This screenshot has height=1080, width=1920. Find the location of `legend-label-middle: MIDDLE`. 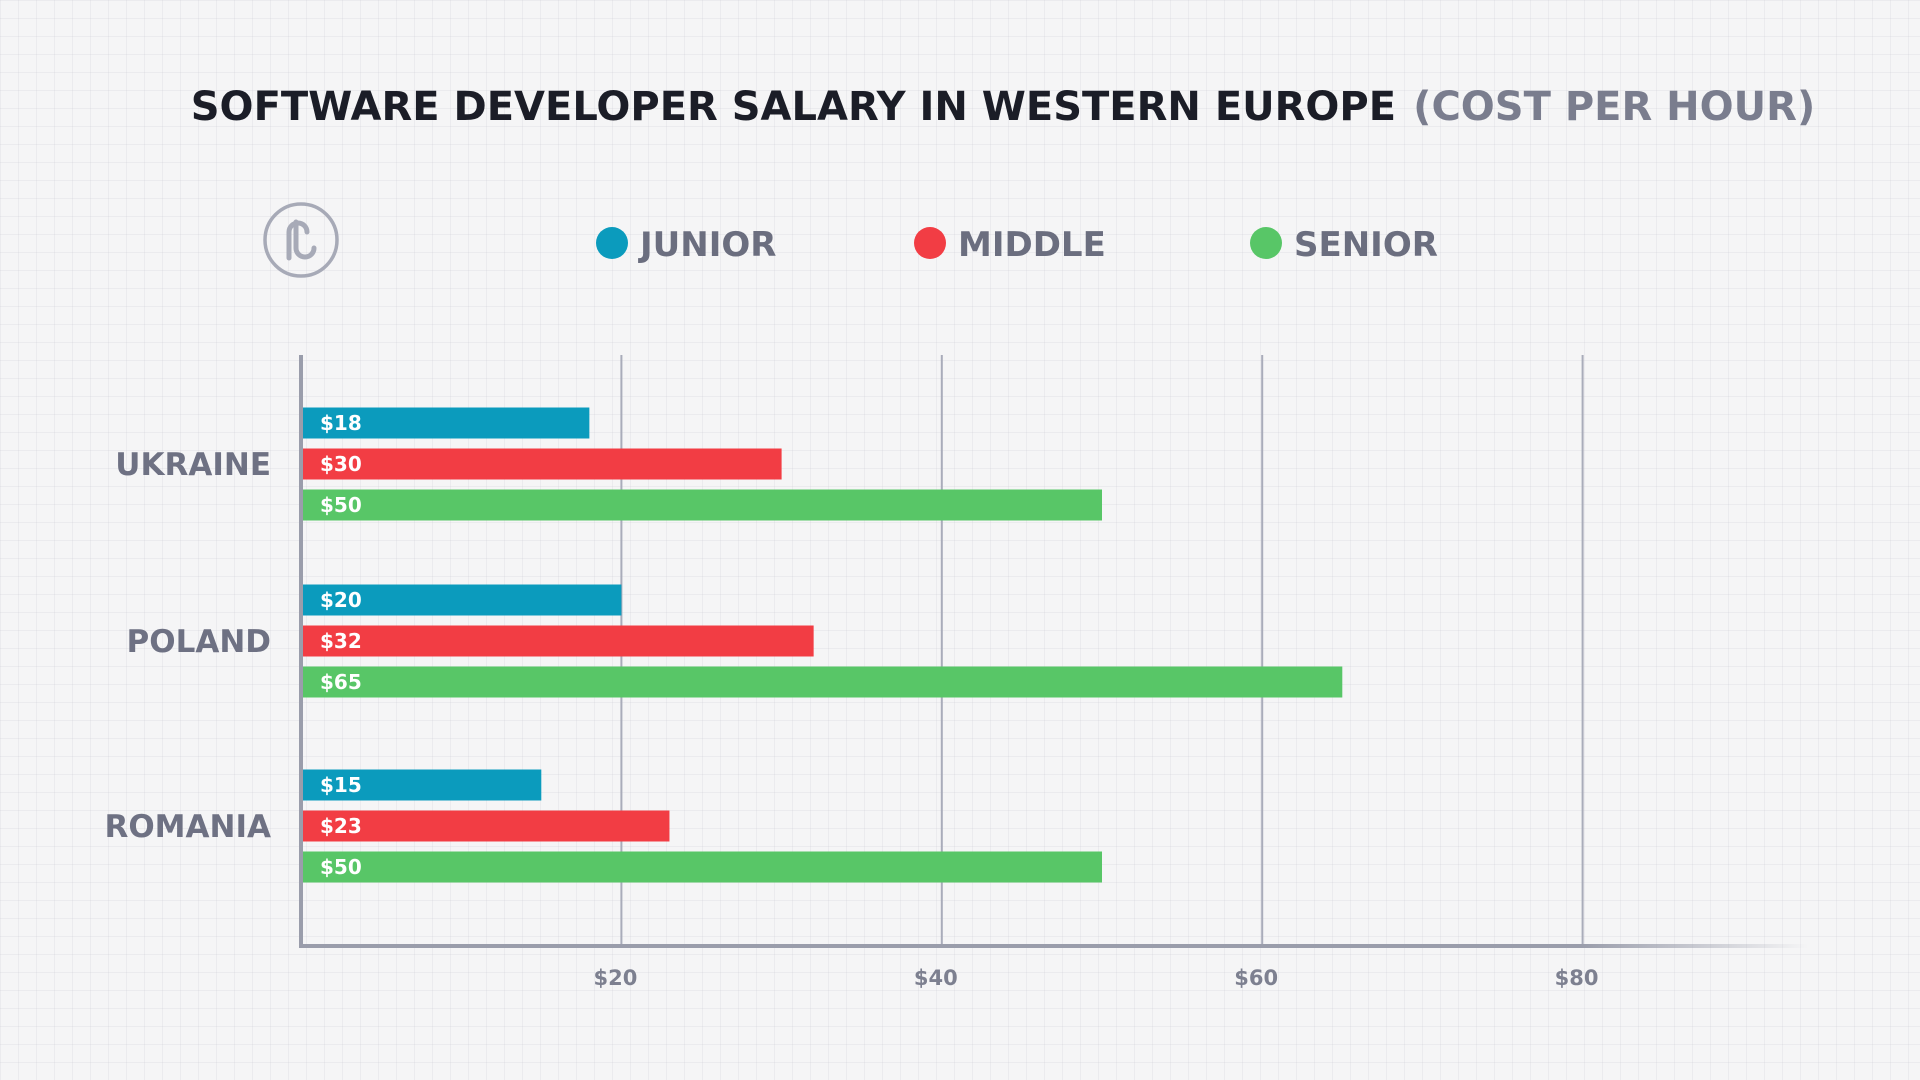

legend-label-middle: MIDDLE is located at coordinates (1032, 245).